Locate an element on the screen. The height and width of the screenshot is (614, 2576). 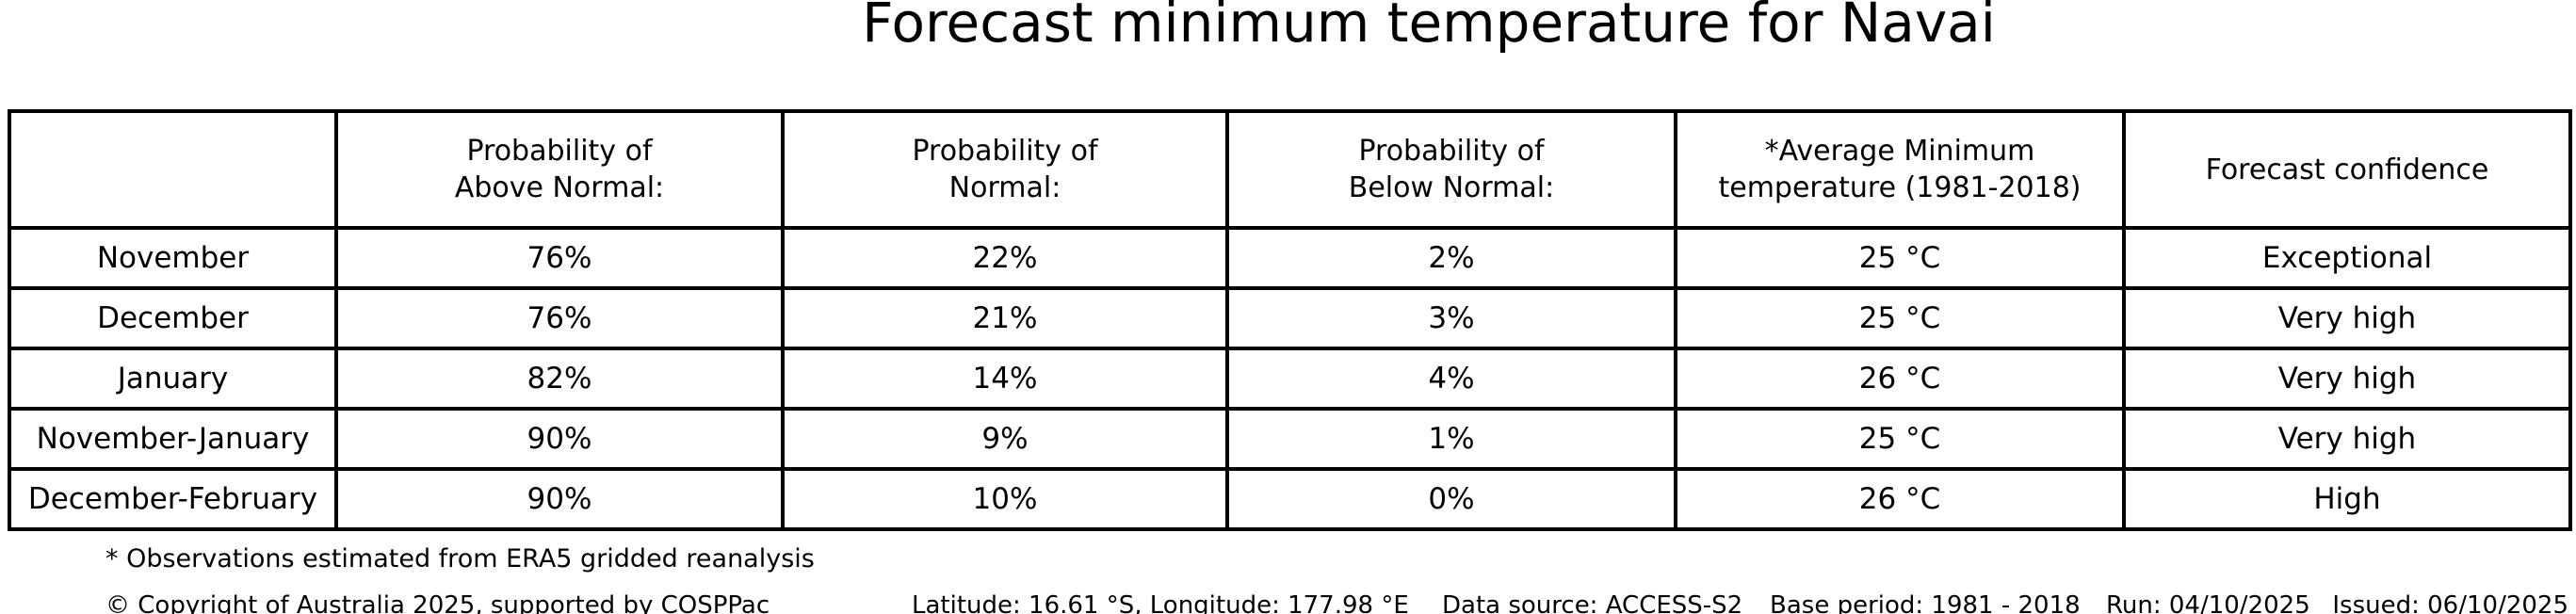
column-header-average-minimum: *Average Minimum temperature (1981-2018) is located at coordinates (1900, 169).